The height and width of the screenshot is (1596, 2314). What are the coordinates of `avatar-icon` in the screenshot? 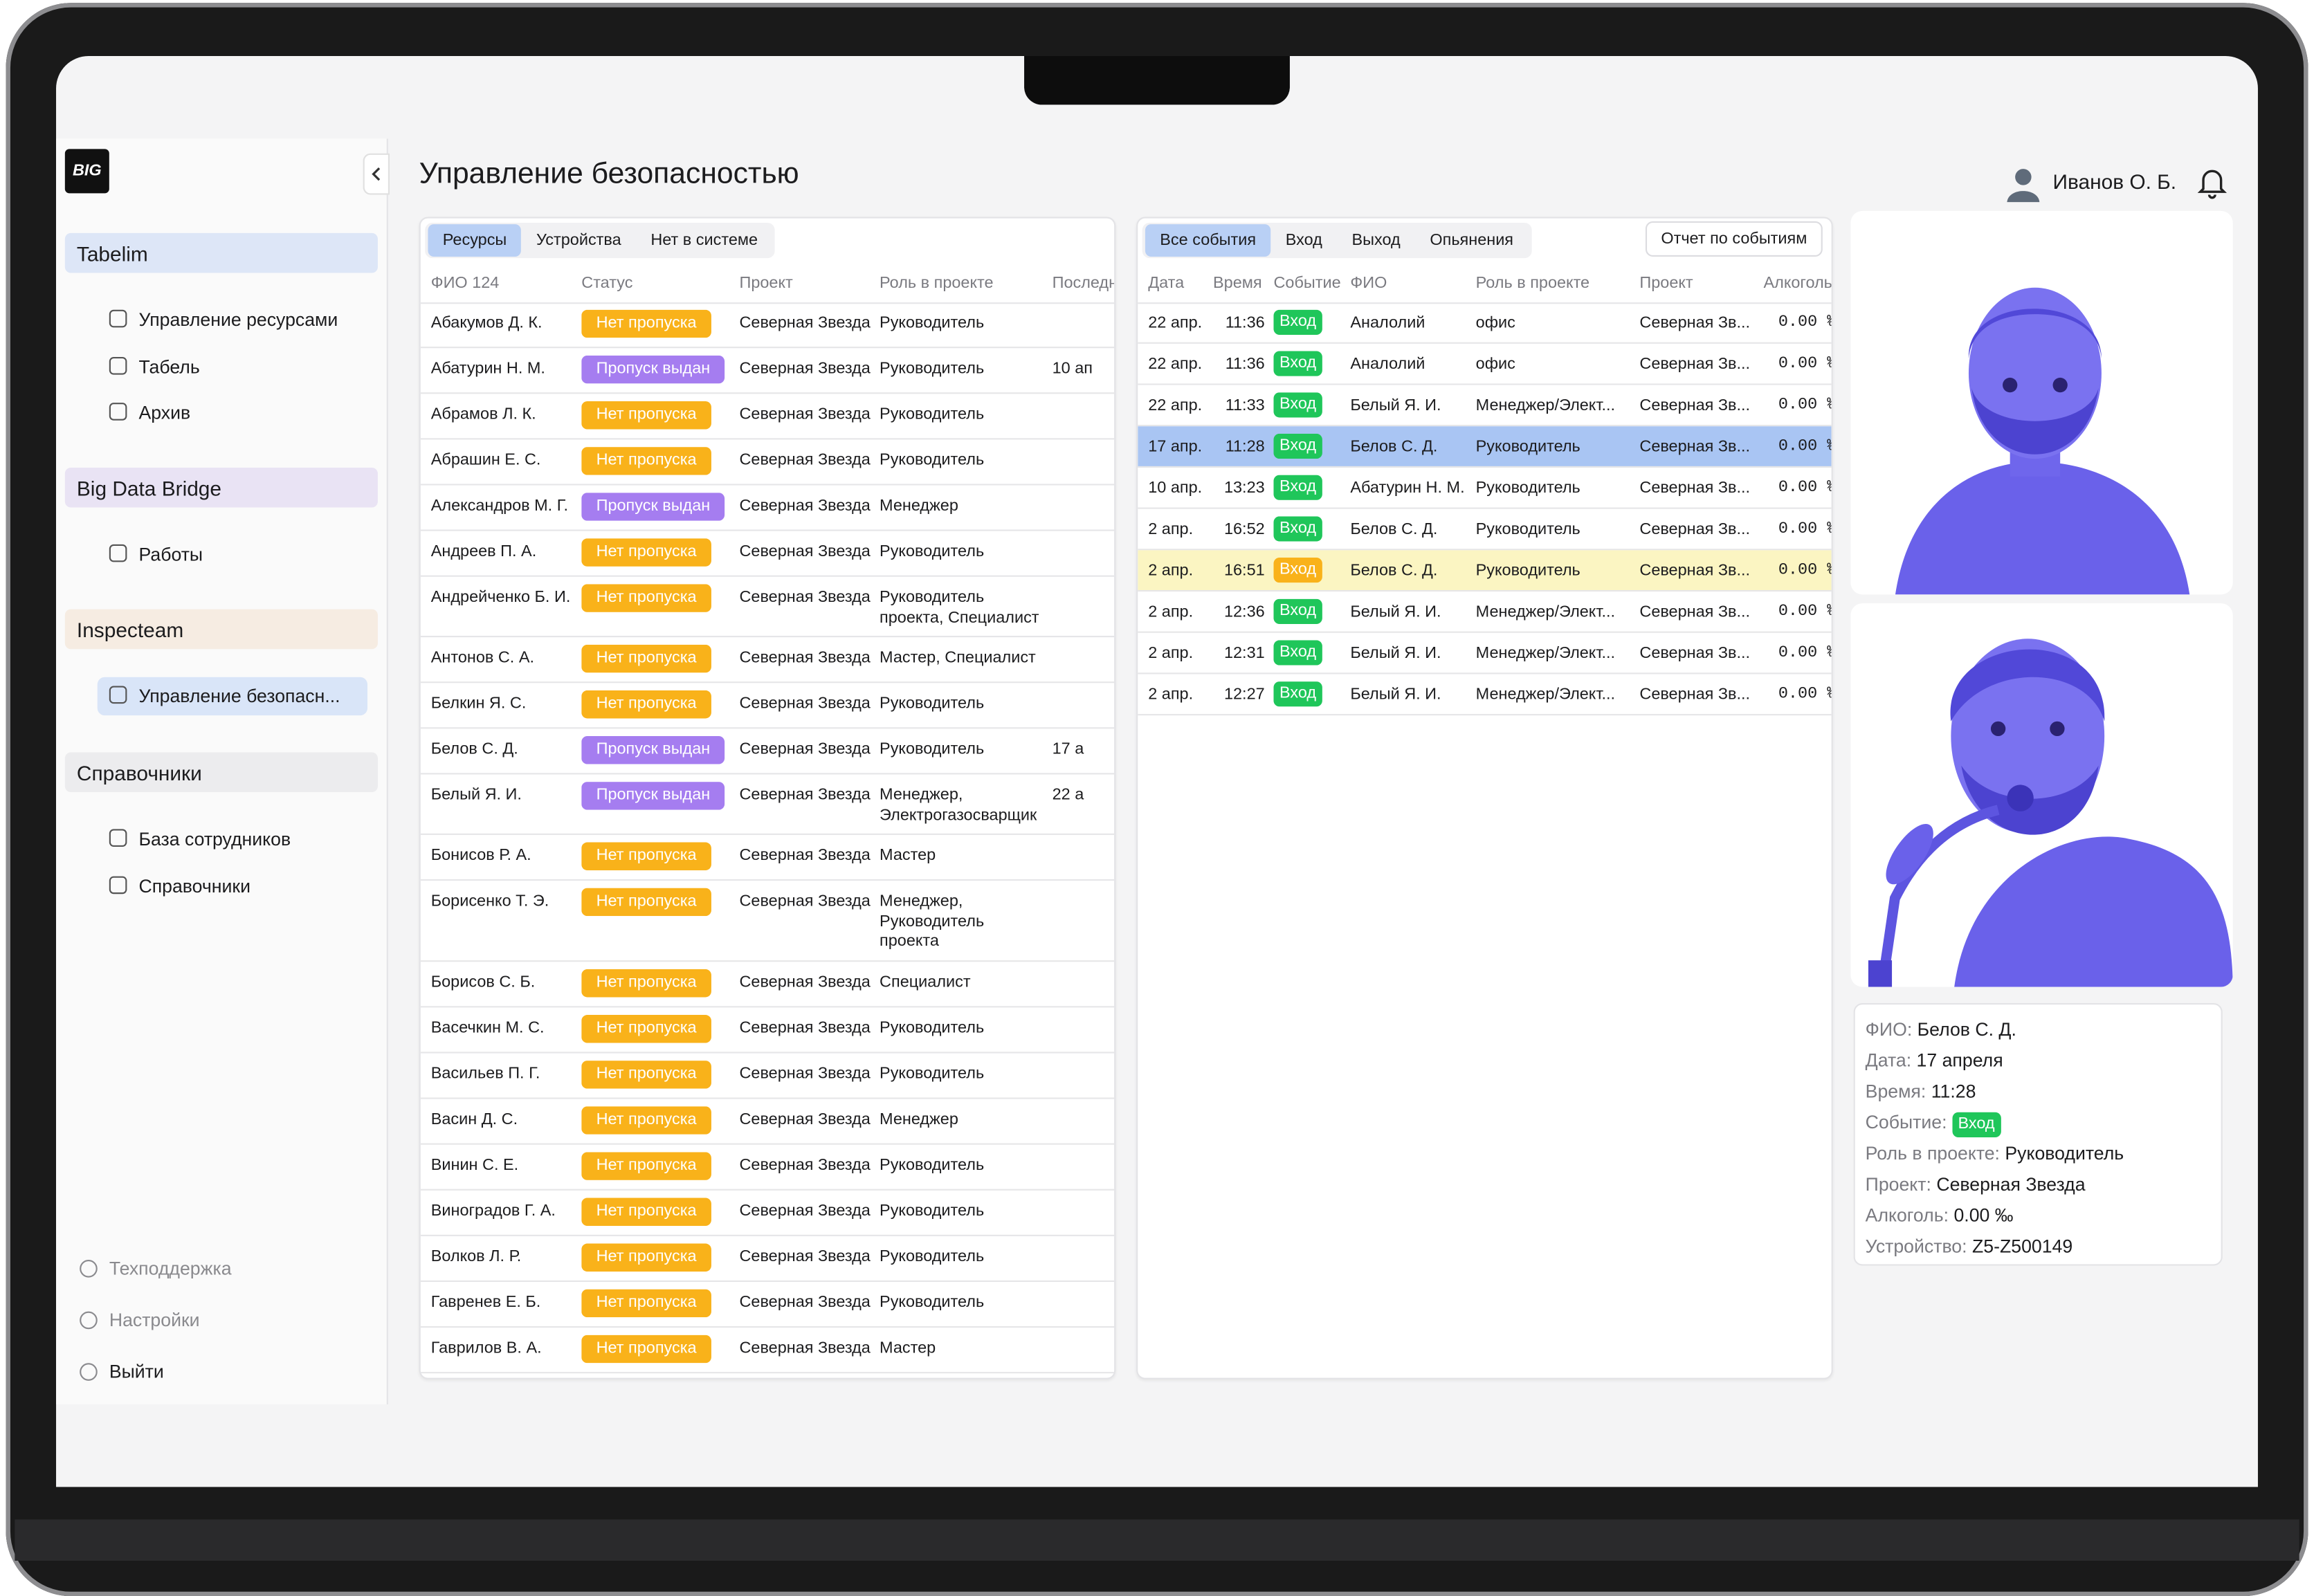 It's located at (2023, 184).